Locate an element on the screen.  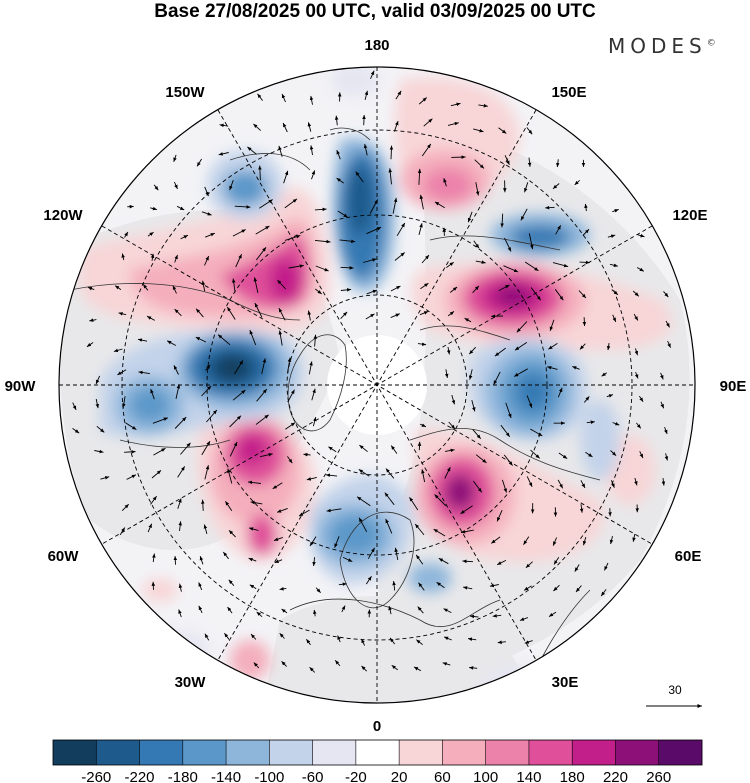
anomaly-negative-alaska is located at coordinates (245, 185).